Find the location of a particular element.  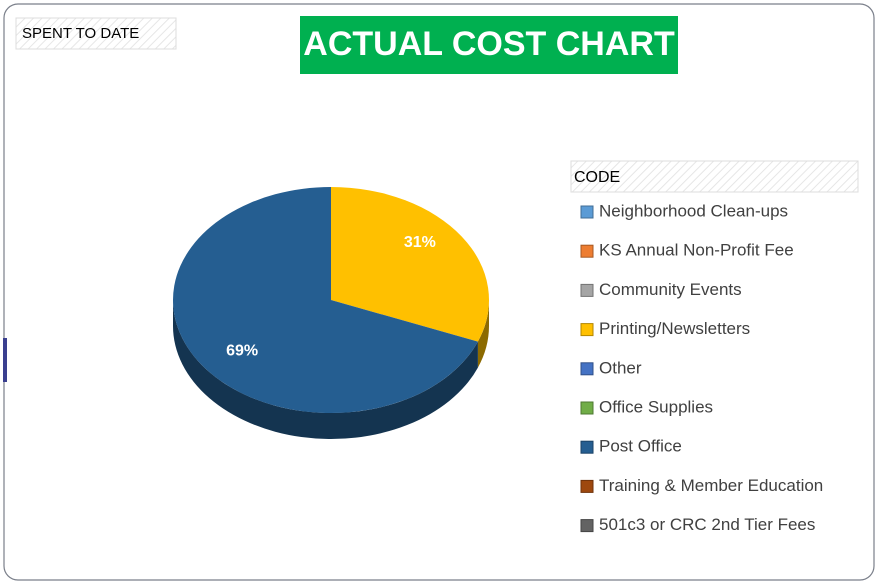

data-label: 69% is located at coordinates (242, 350).